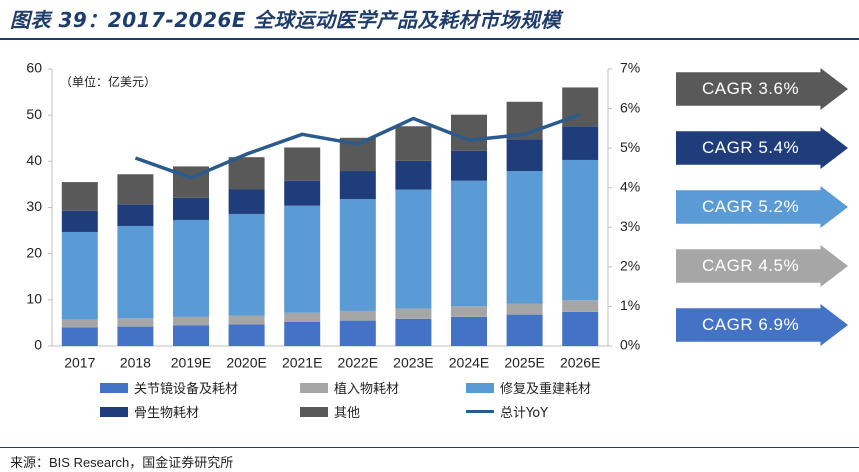  I want to click on legend-label: 修复及重建耗材, so click(546, 389).